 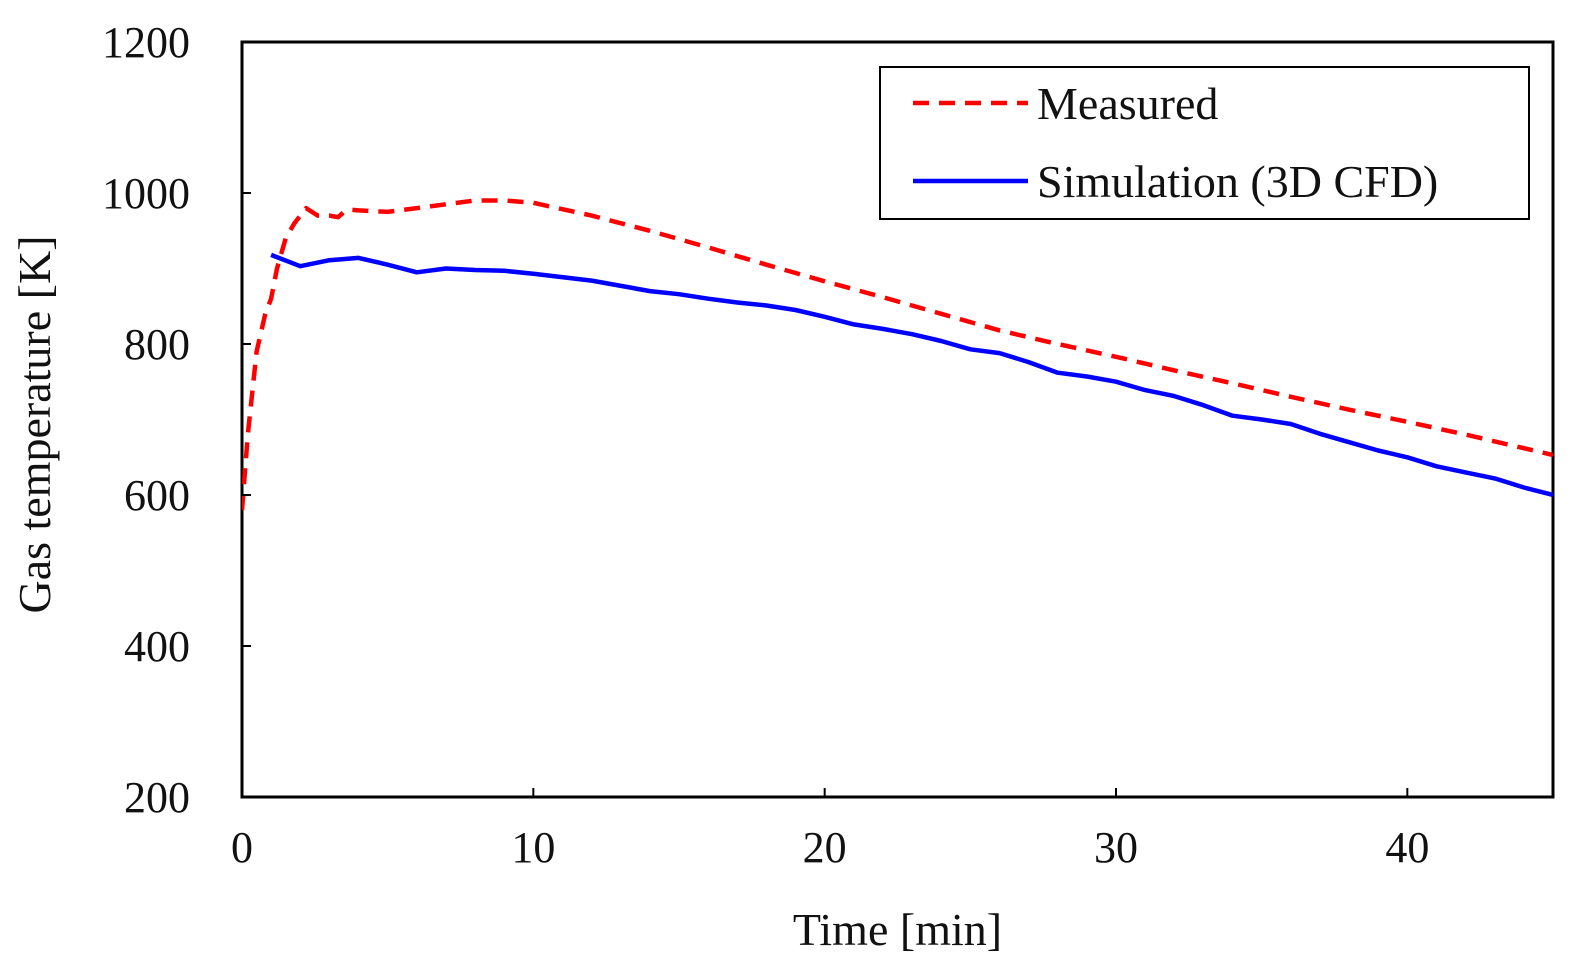 What do you see at coordinates (1237, 181) in the screenshot?
I see `legend-label-simulation: Simulation (3D CFD)` at bounding box center [1237, 181].